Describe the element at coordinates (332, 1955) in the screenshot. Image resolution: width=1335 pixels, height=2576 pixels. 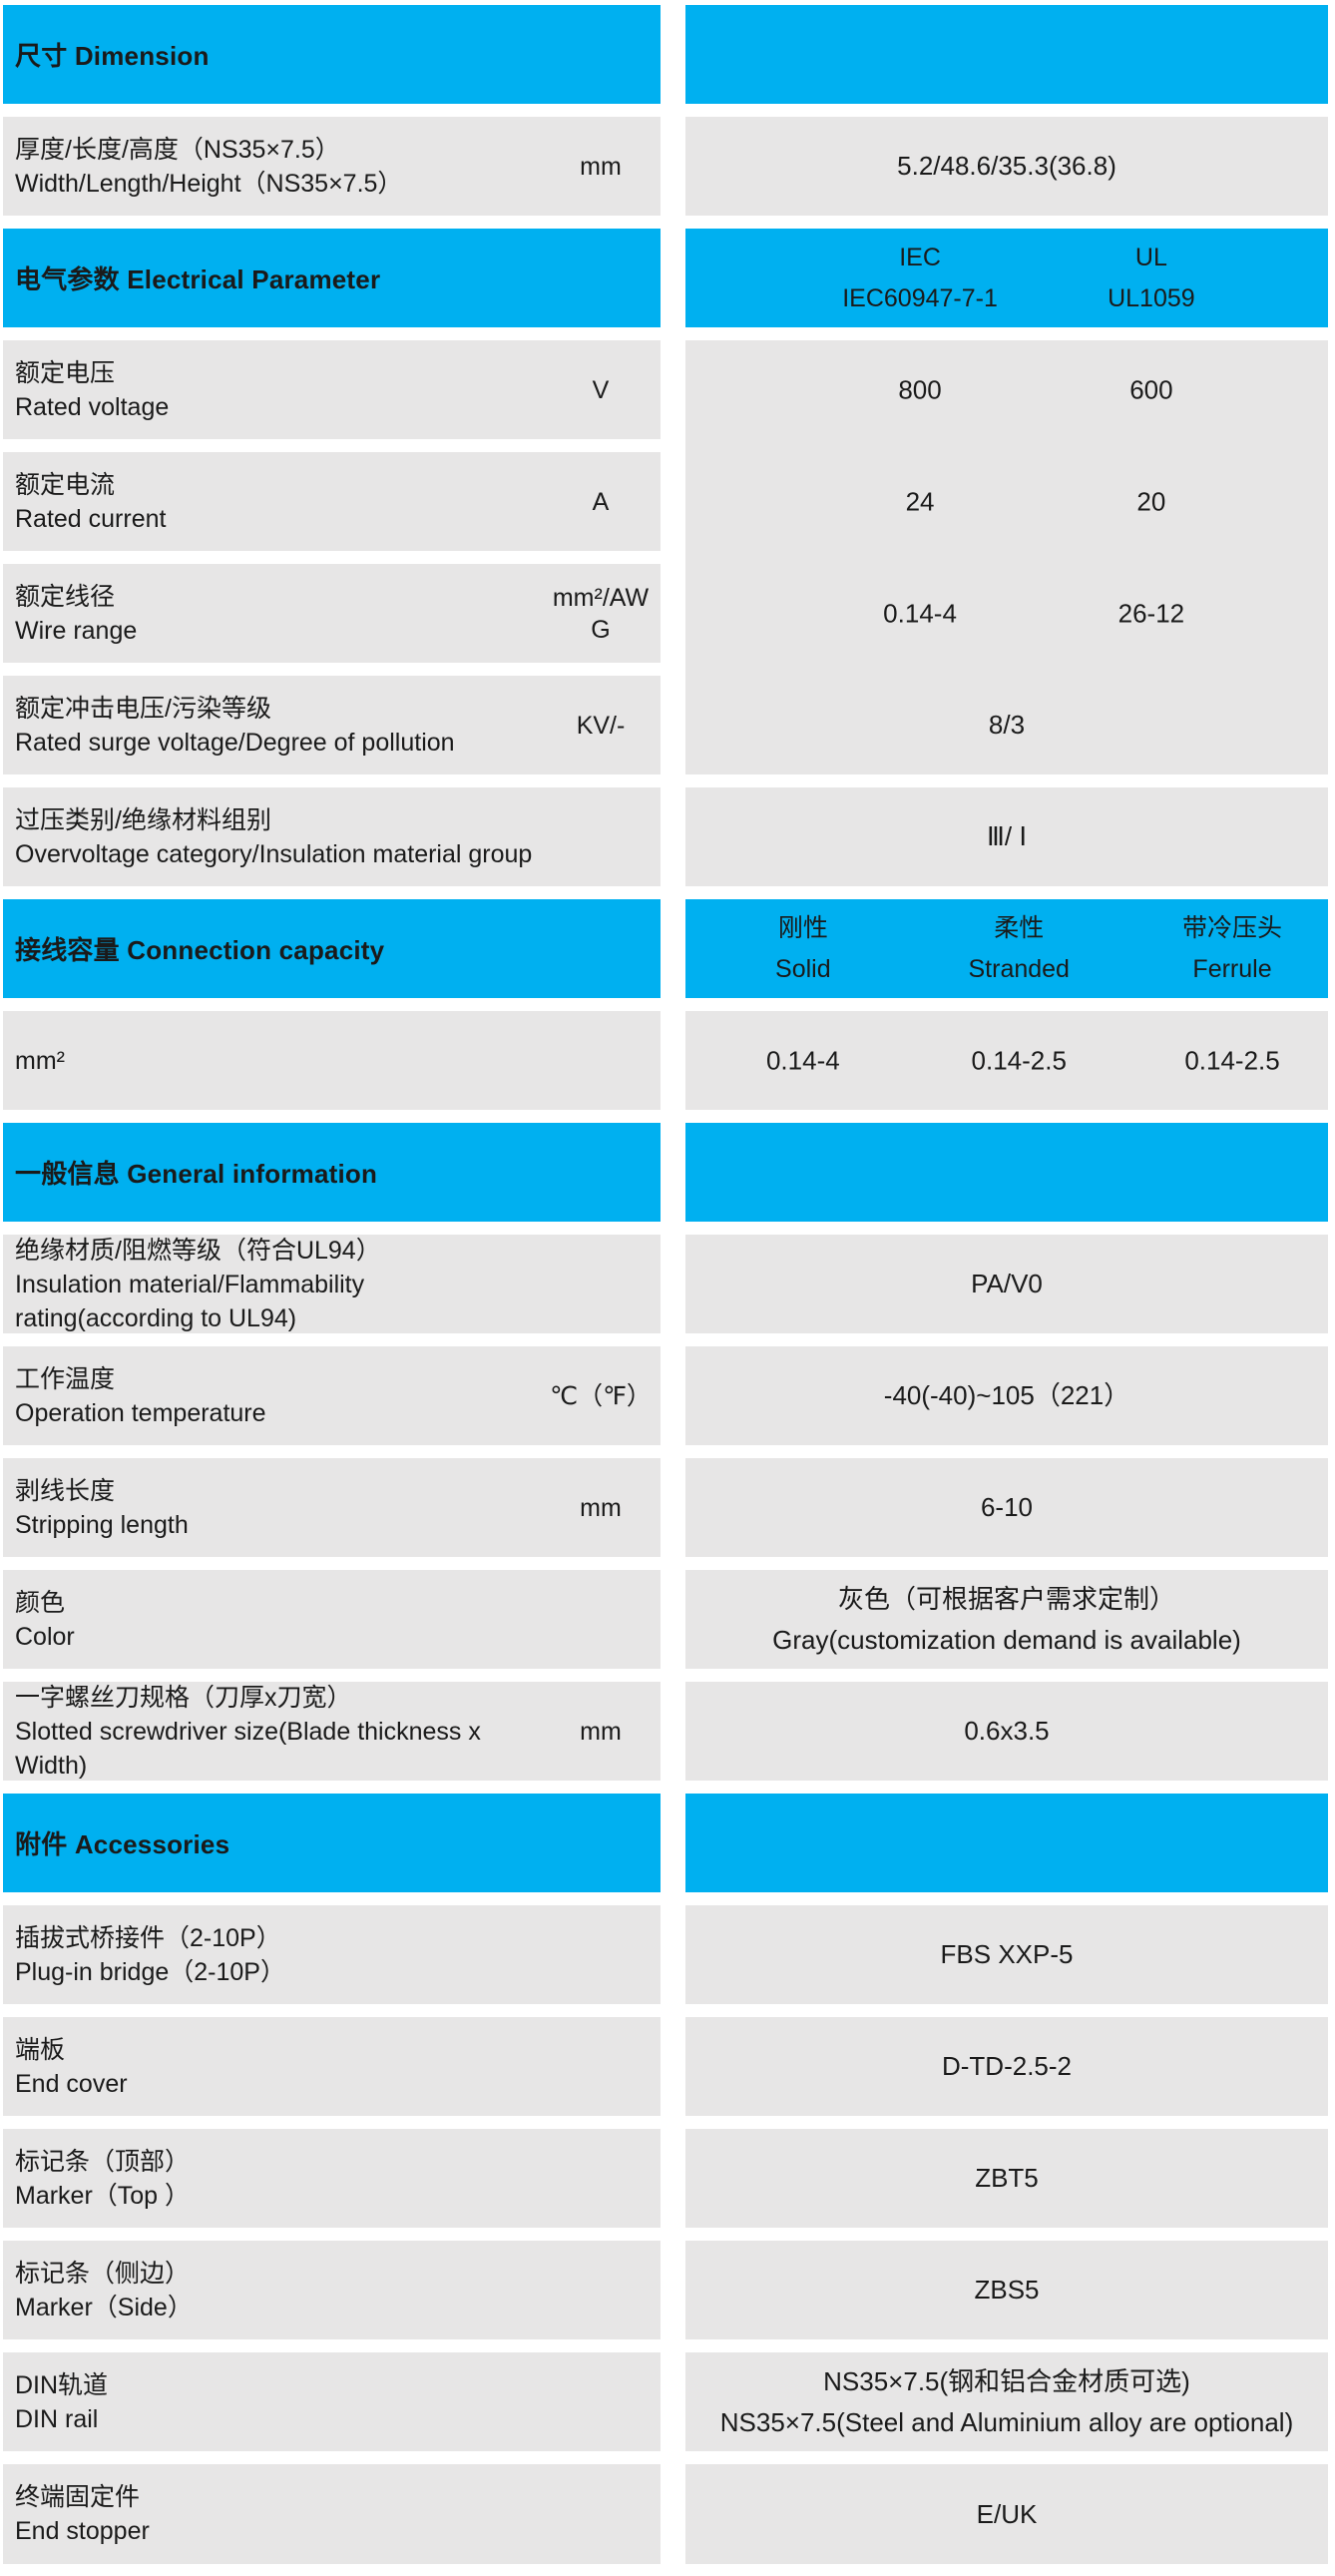
I see `label-cell: 插拔式桥接件（2-10P） Plug-in bridge（2-10P）` at that location.